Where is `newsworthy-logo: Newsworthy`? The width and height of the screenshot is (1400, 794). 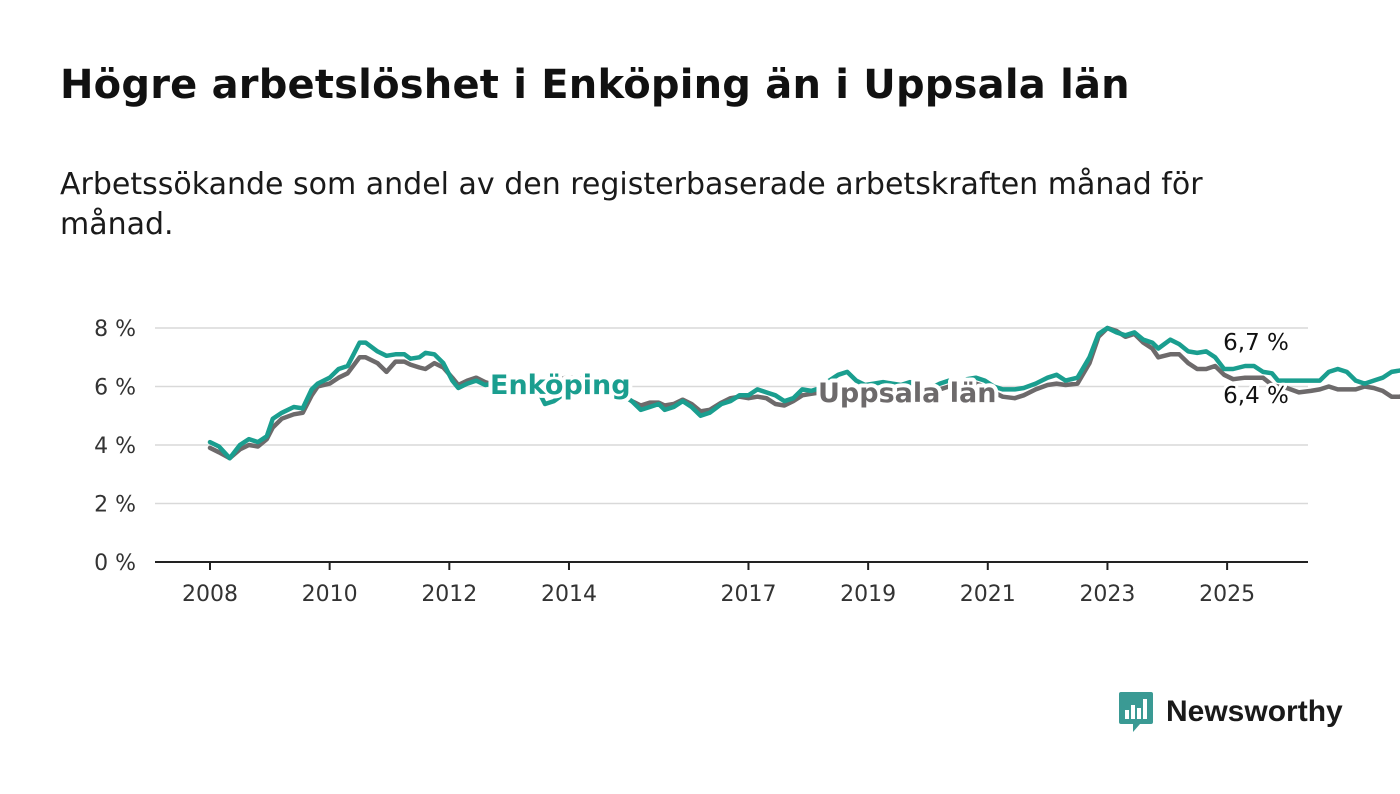
newsworthy-logo: Newsworthy is located at coordinates (1230, 712).